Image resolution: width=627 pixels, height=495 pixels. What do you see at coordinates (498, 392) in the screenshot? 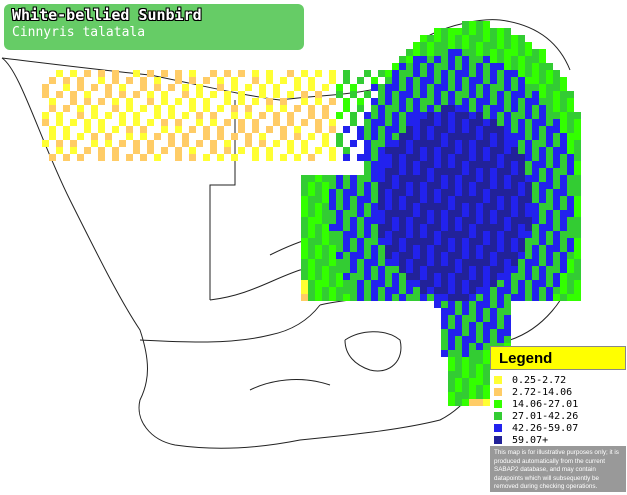
I see `legend-swatch` at bounding box center [498, 392].